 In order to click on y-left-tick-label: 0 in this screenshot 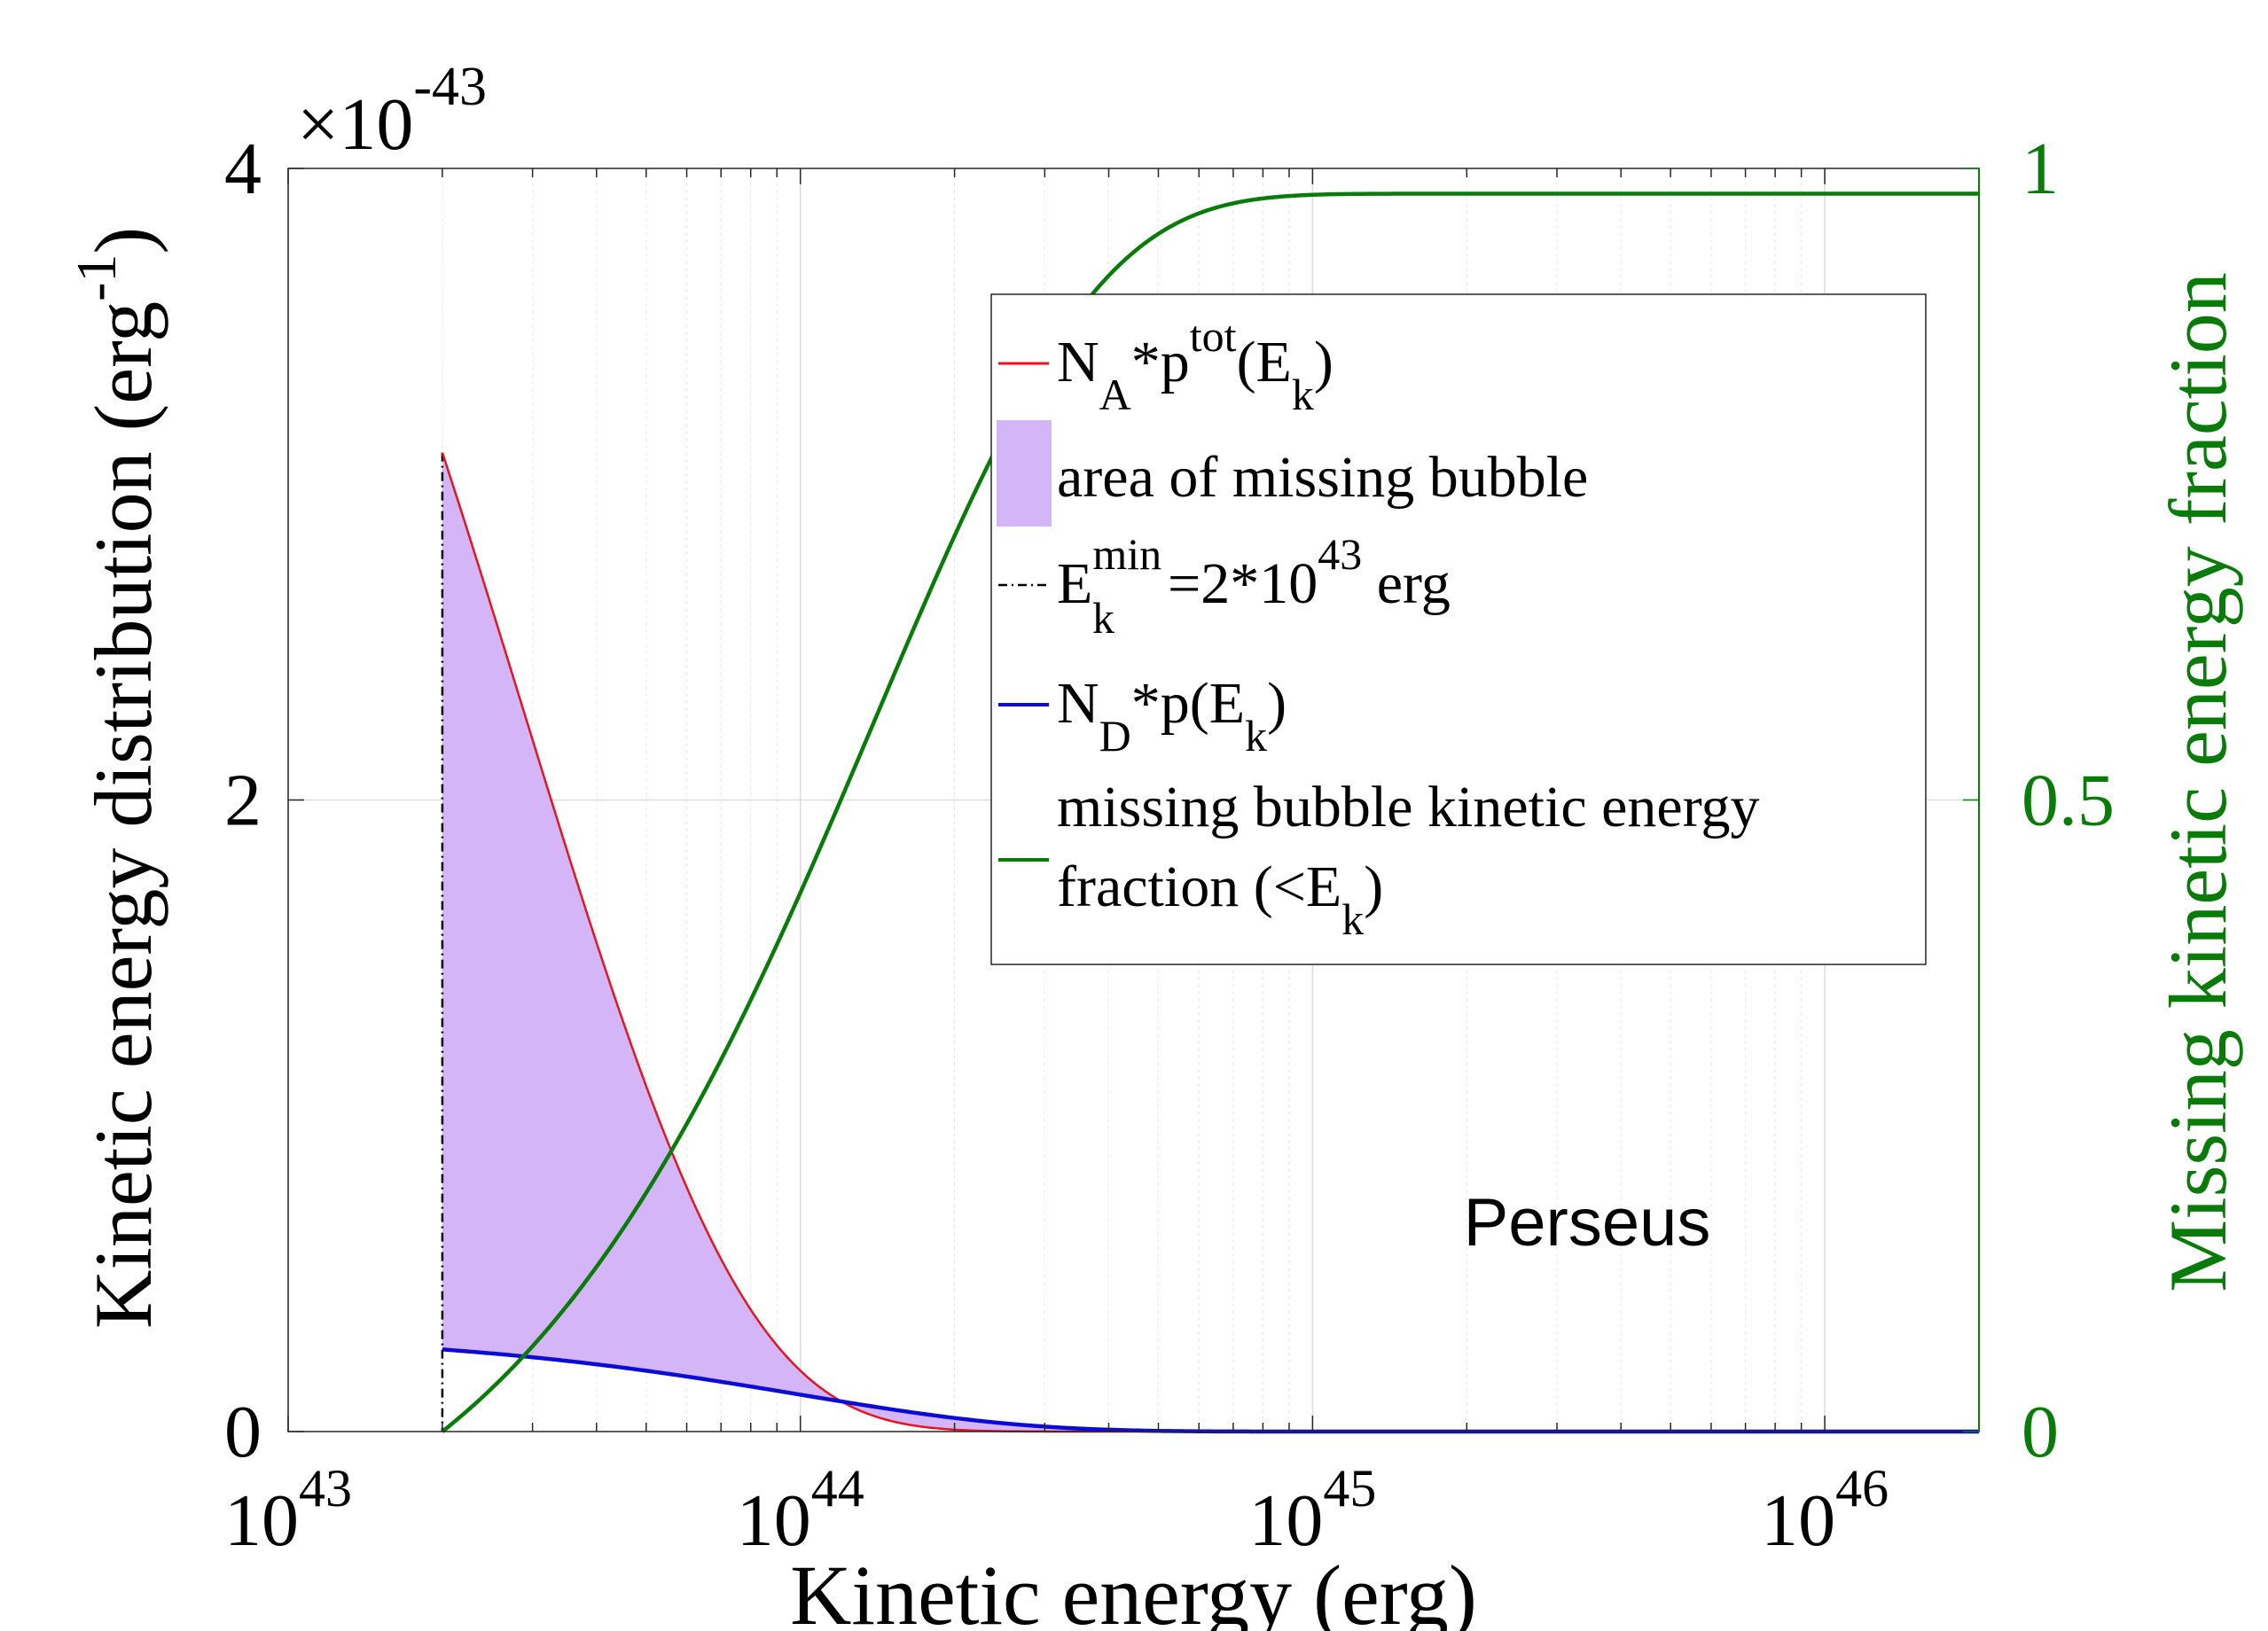, I will do `click(243, 1432)`.